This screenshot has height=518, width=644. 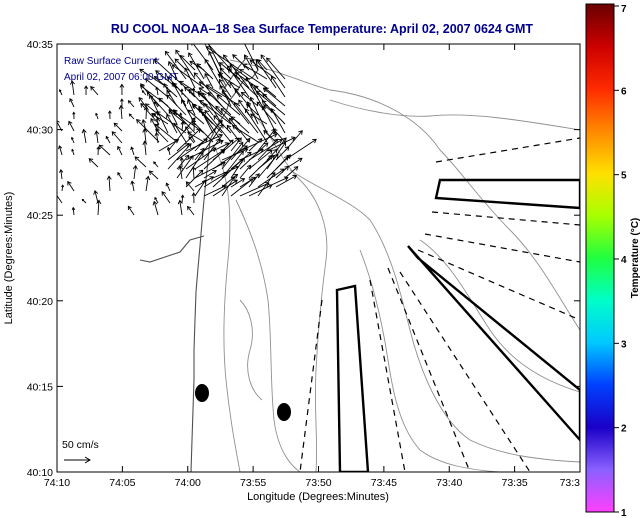 What do you see at coordinates (172, 249) in the screenshot?
I see `river-inlet` at bounding box center [172, 249].